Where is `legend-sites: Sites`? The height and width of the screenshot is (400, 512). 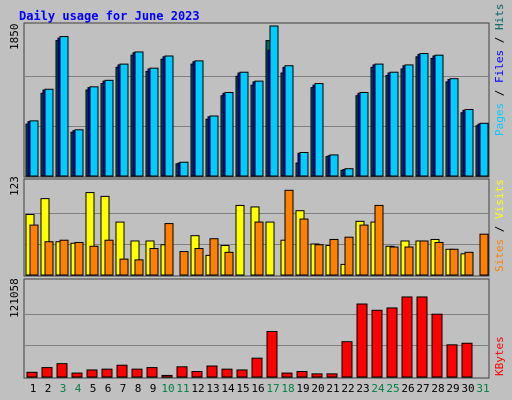 legend-sites: Sites is located at coordinates (499, 255).